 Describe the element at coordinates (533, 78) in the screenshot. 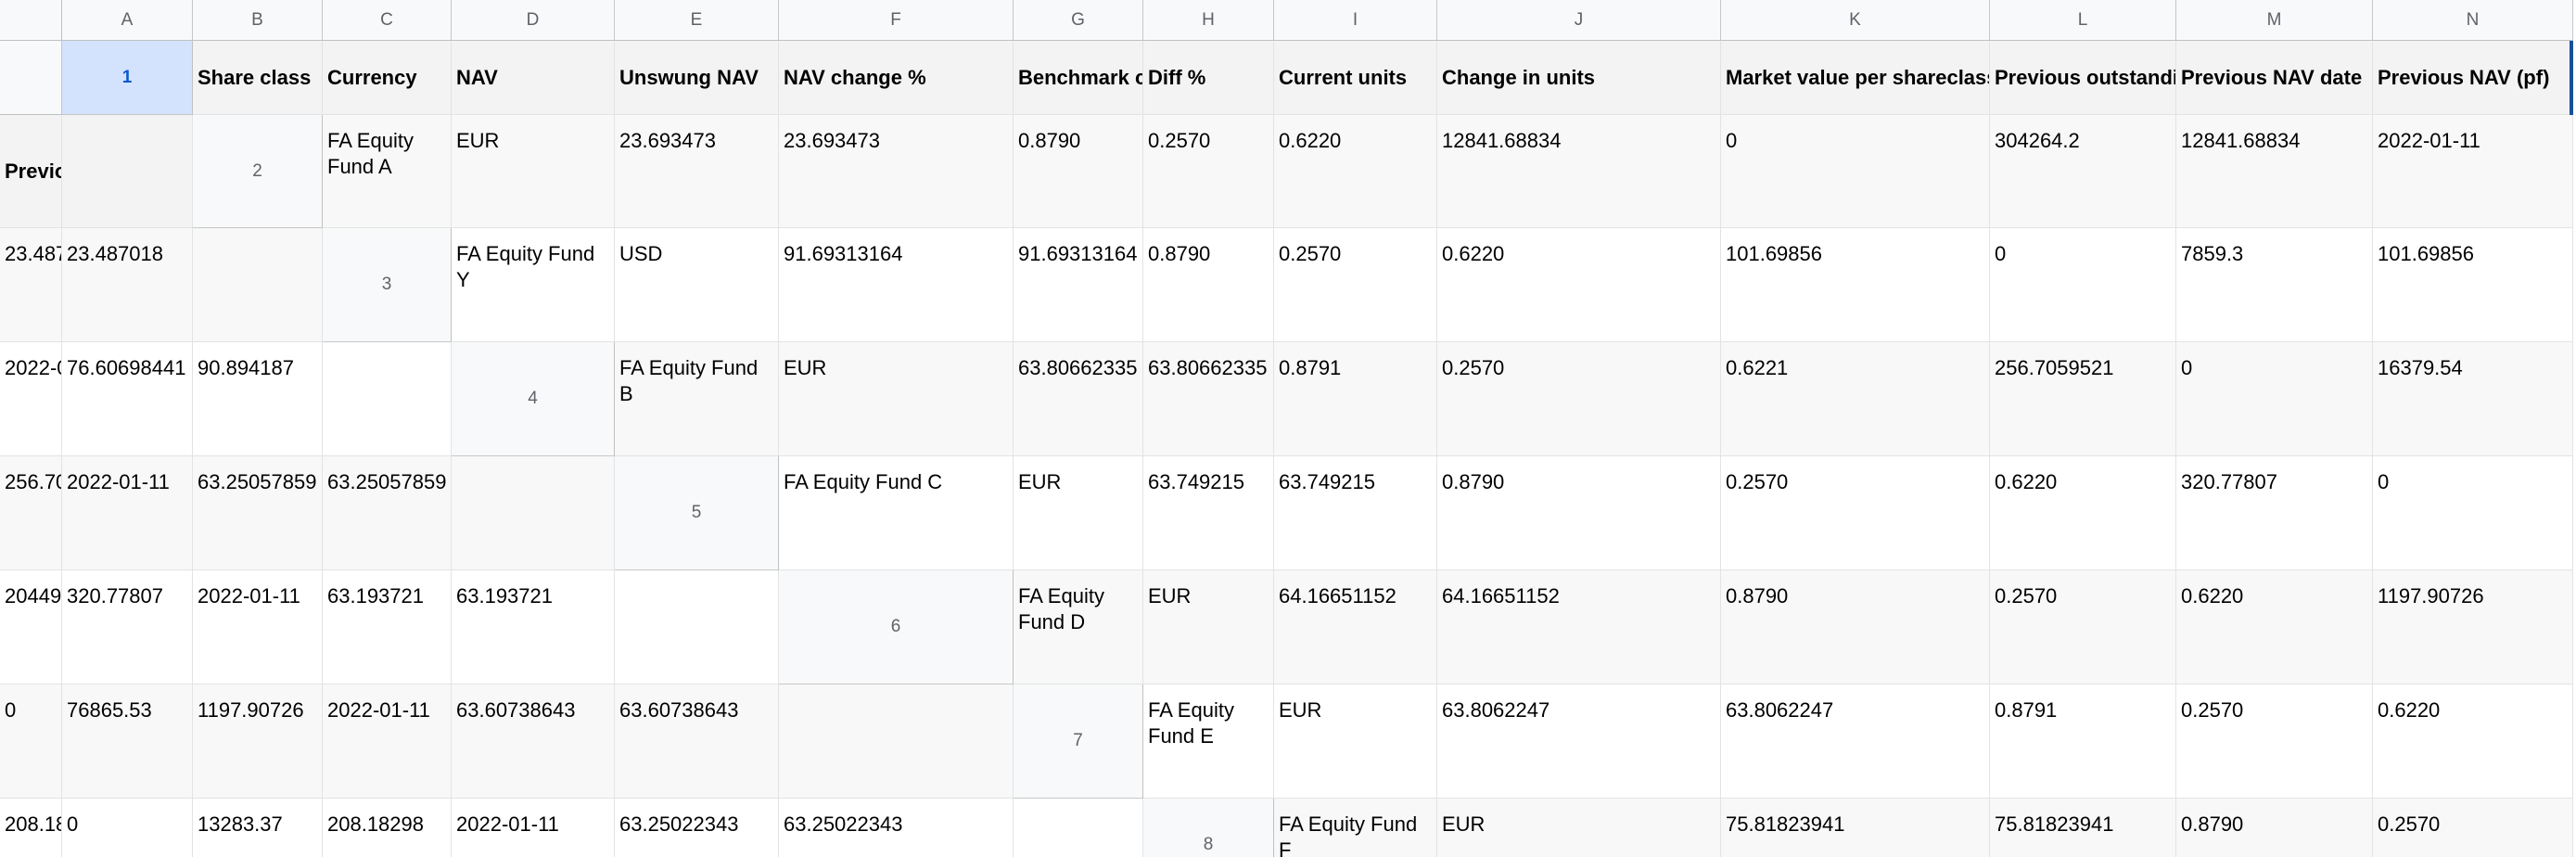

I see `header-cell: NAV` at that location.